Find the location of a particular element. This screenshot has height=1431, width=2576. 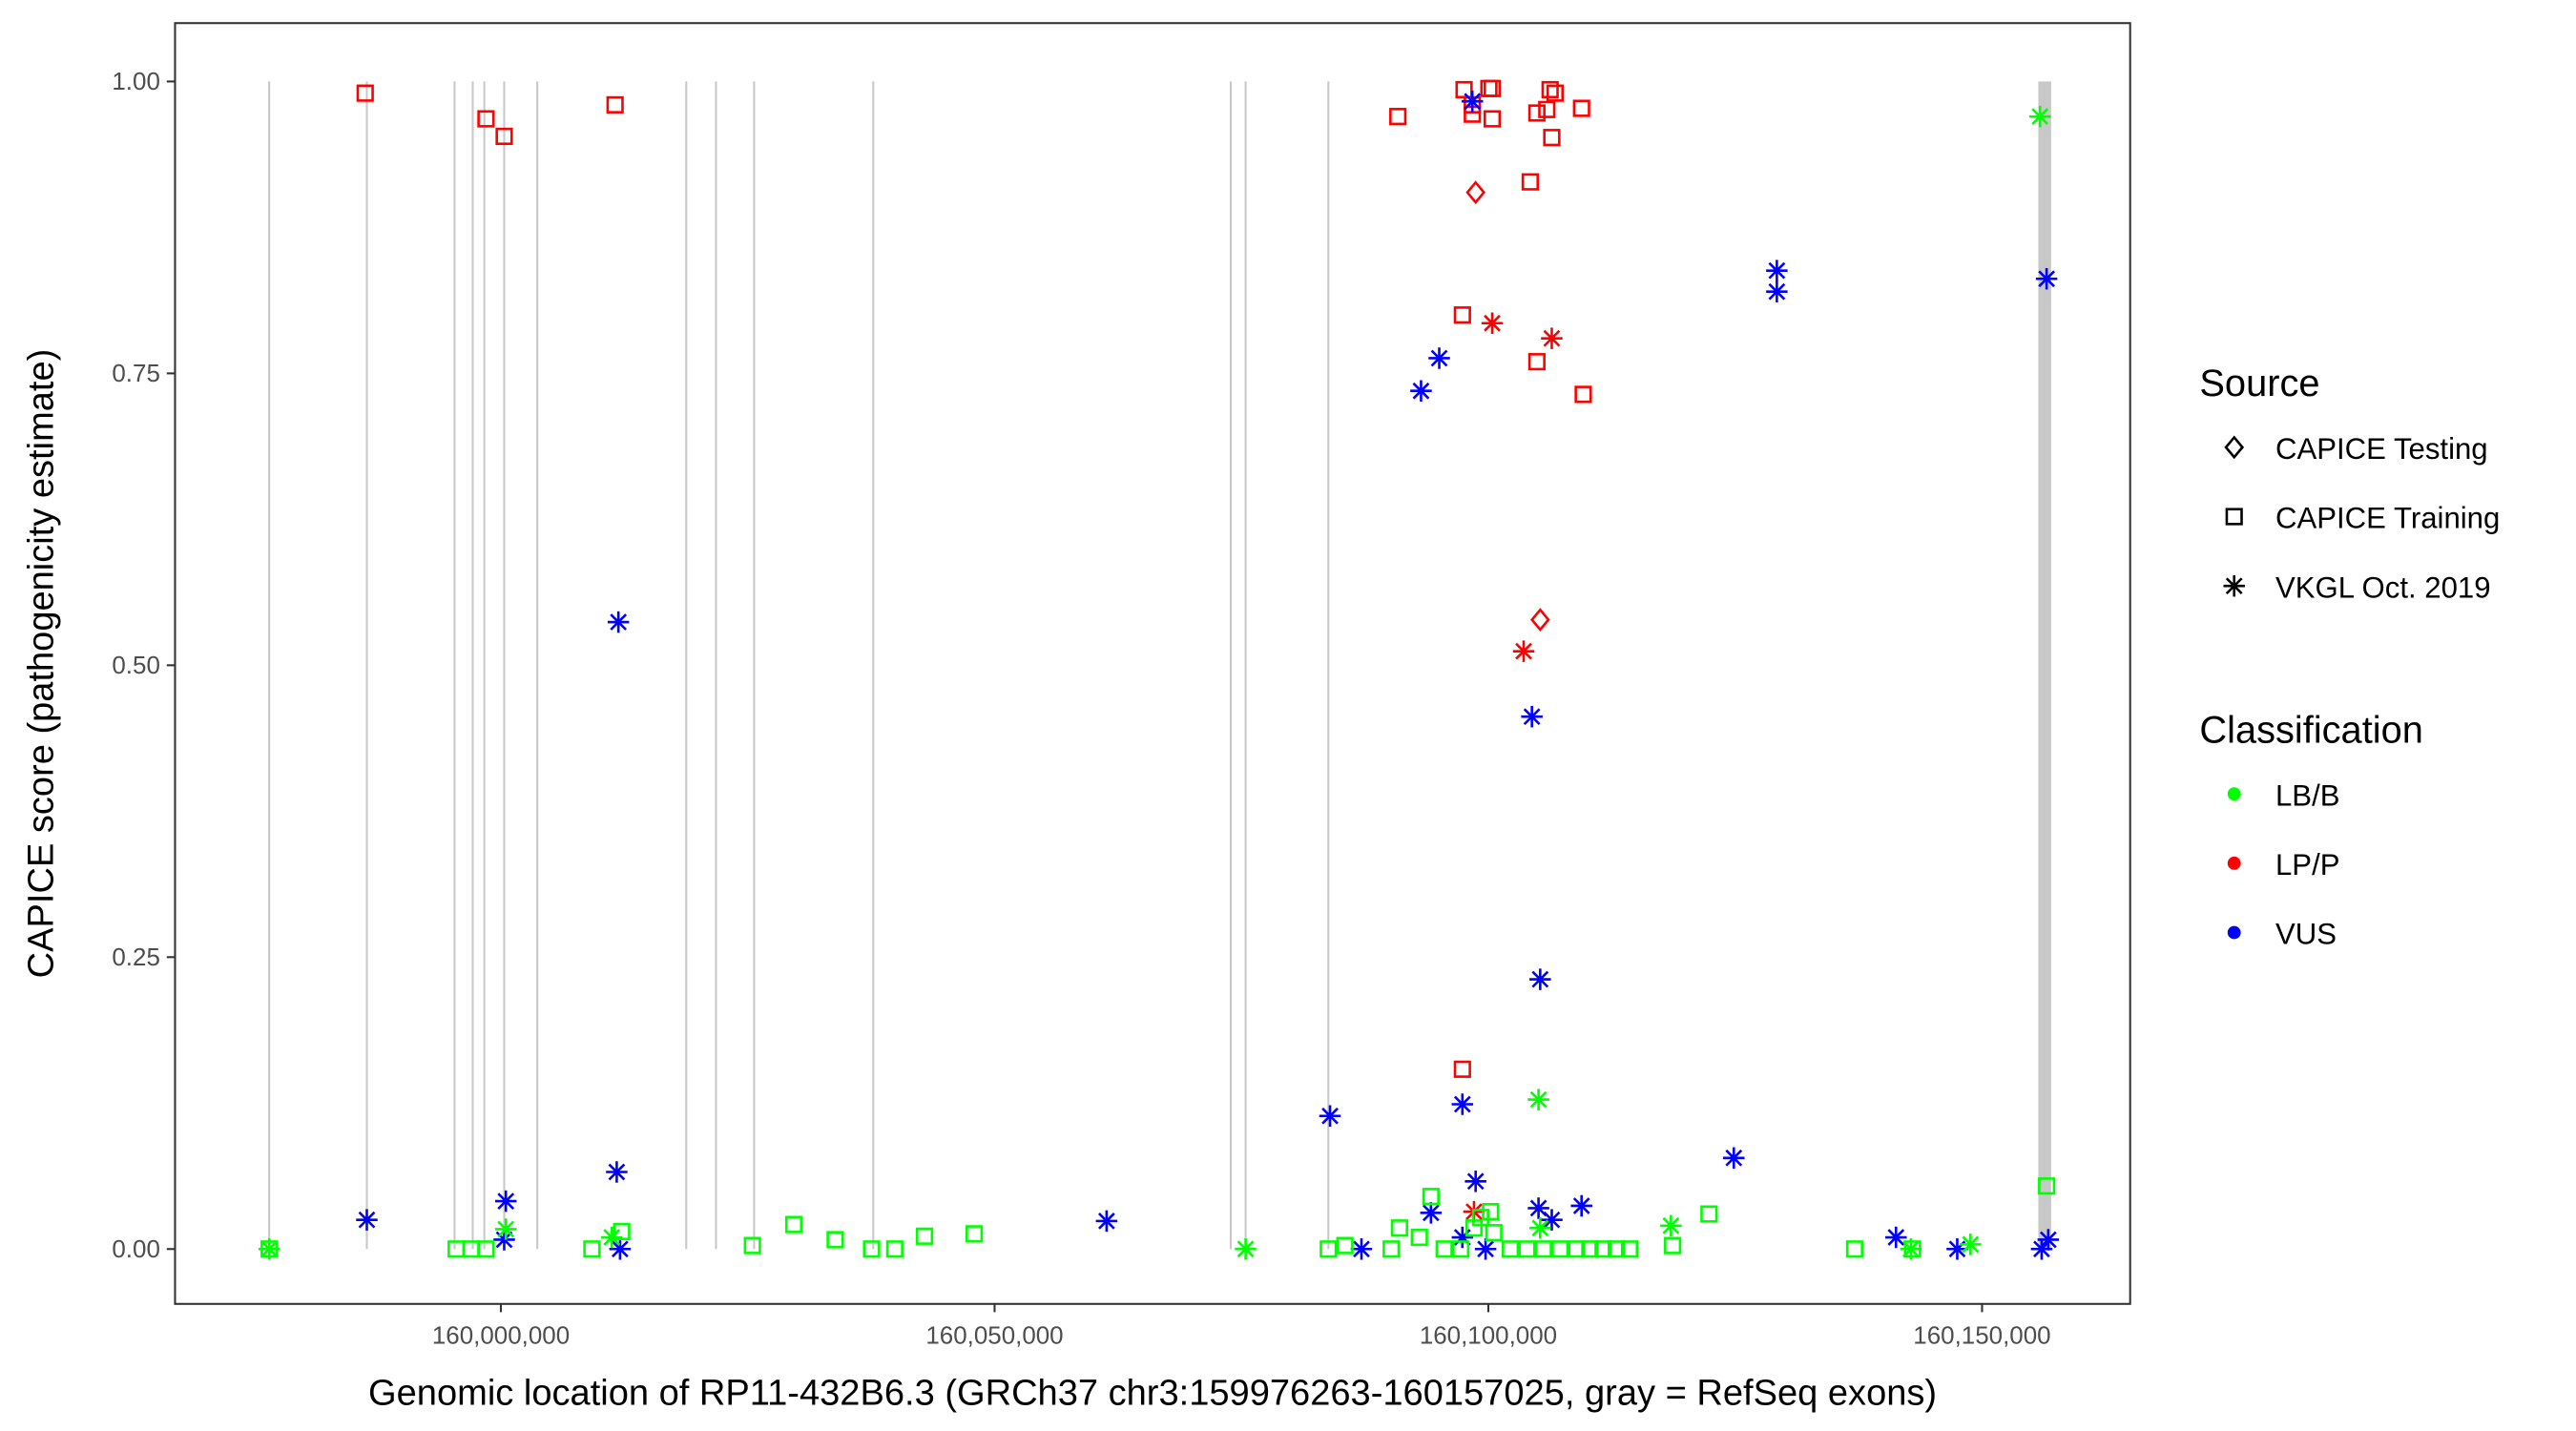

x-tick-label: 160,100,000 is located at coordinates (1488, 1335).